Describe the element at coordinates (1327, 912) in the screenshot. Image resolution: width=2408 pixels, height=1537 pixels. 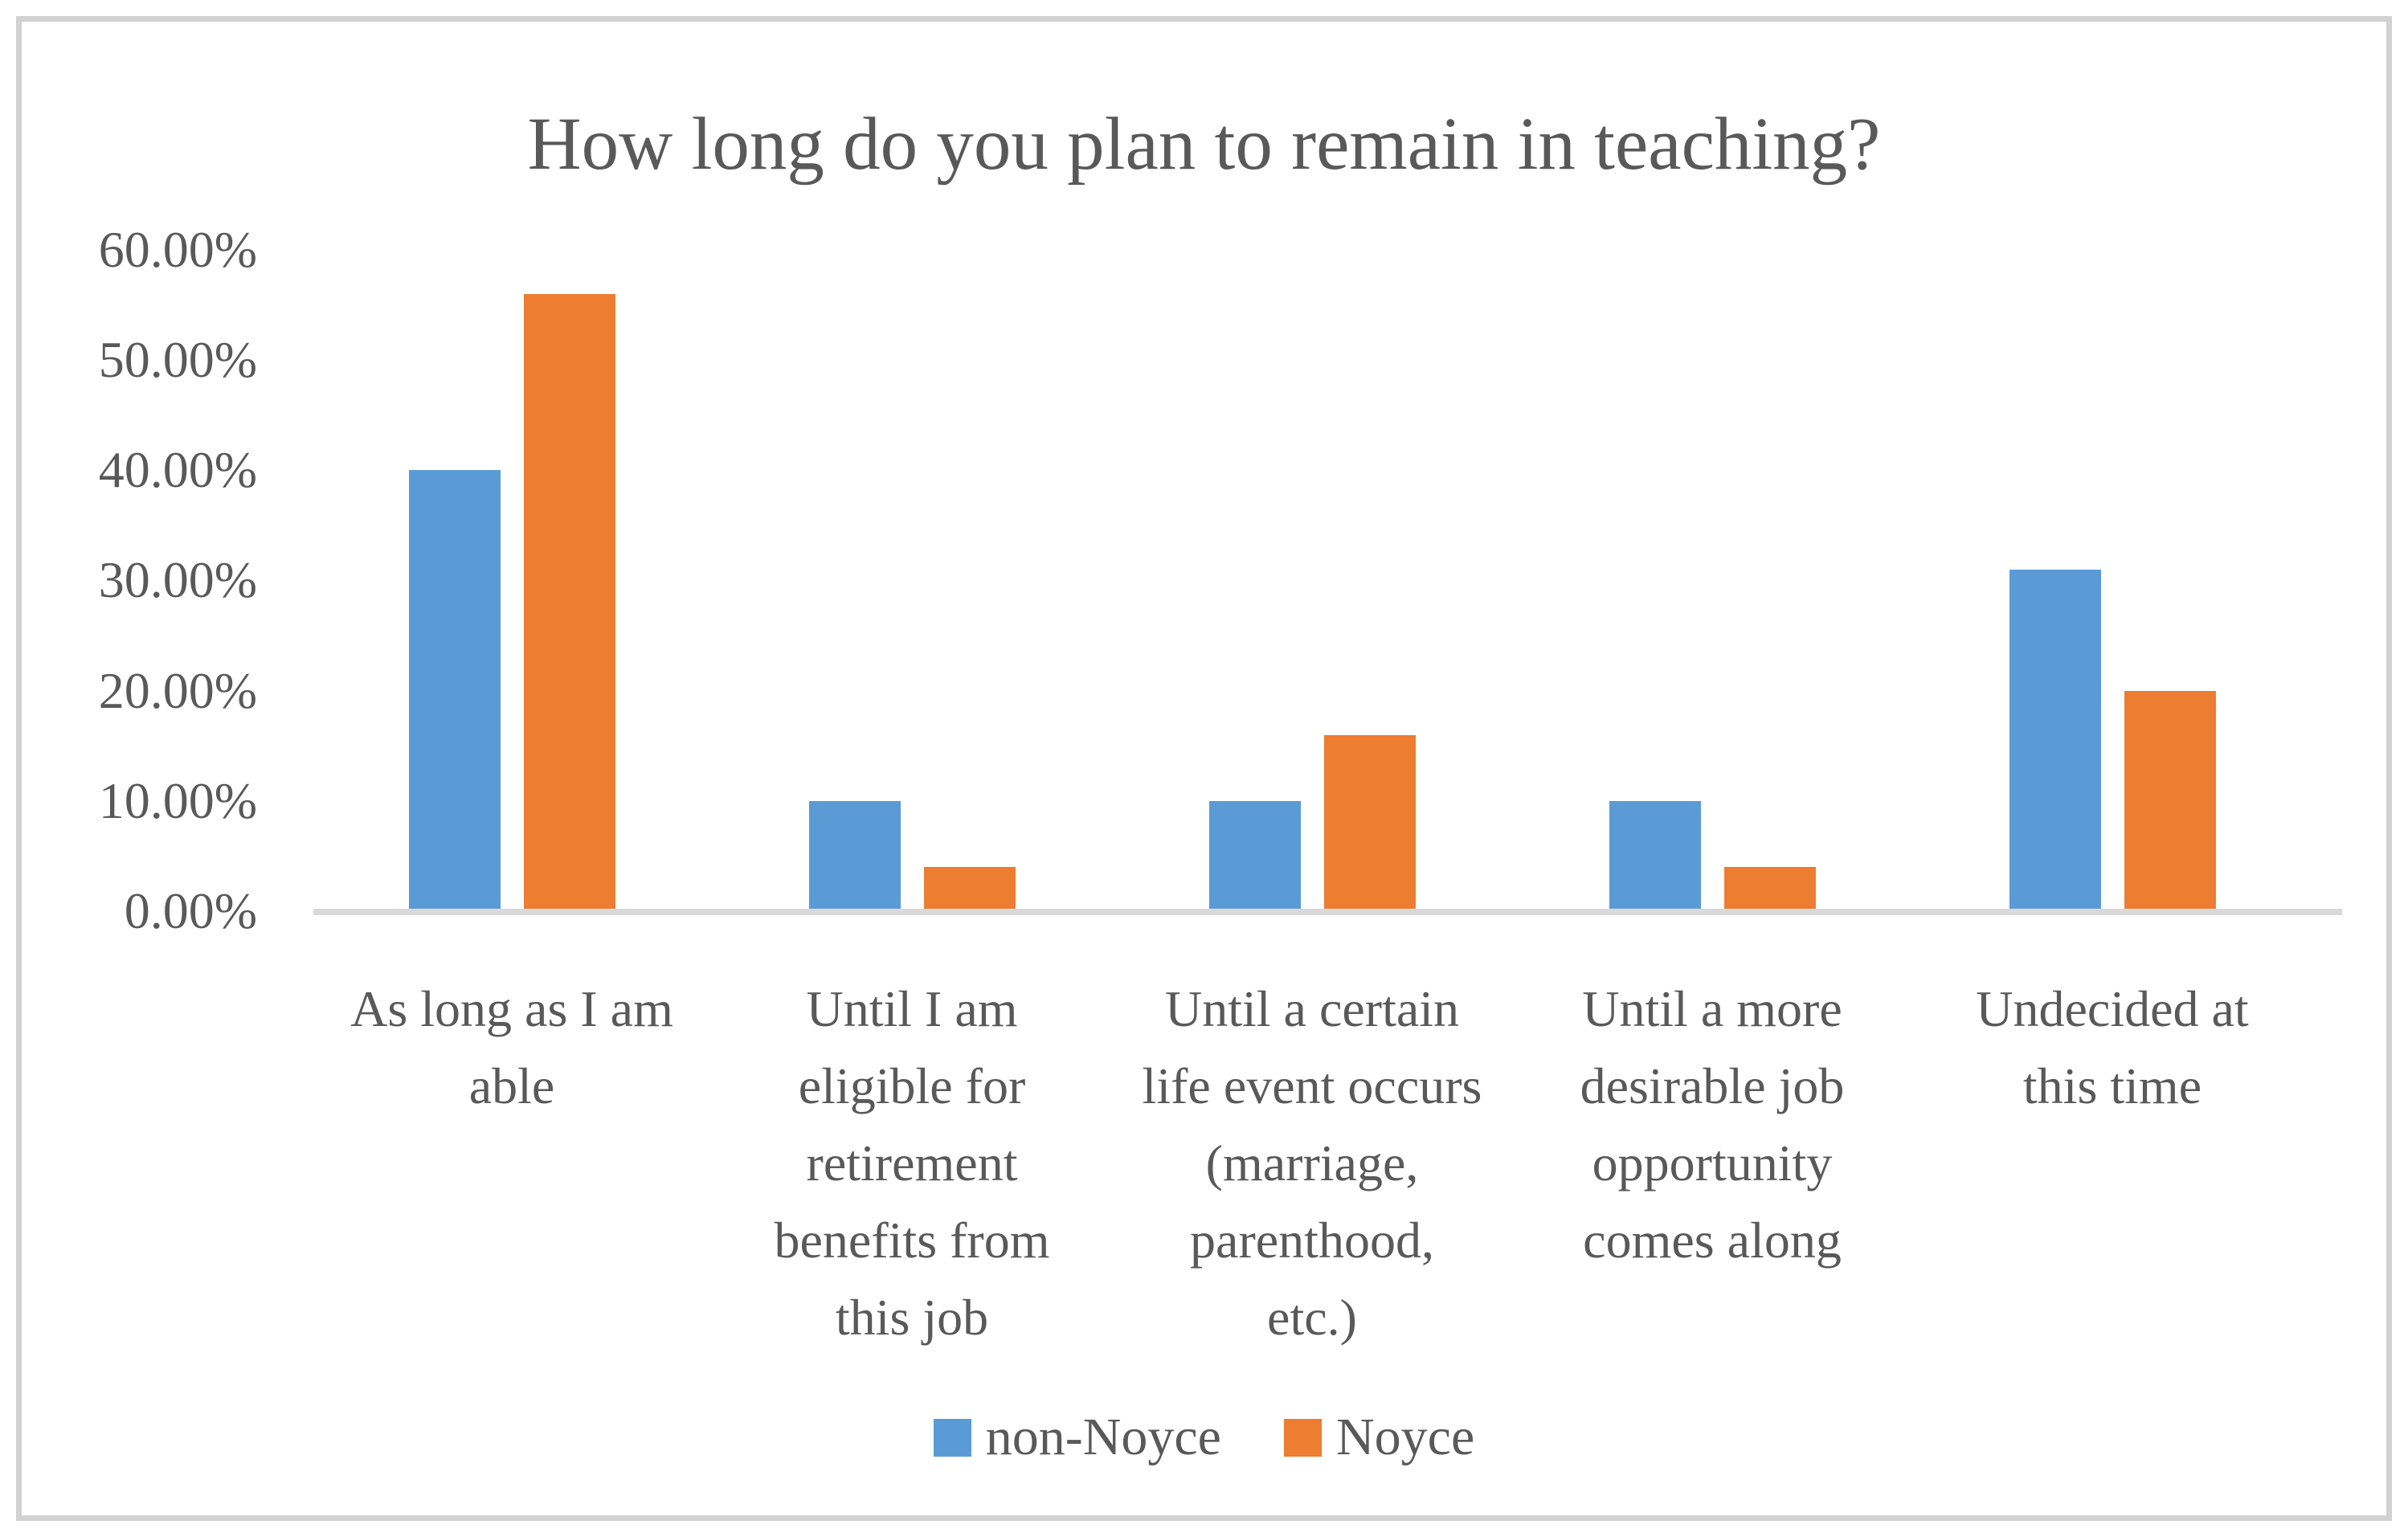
I see `x-axis-line` at that location.